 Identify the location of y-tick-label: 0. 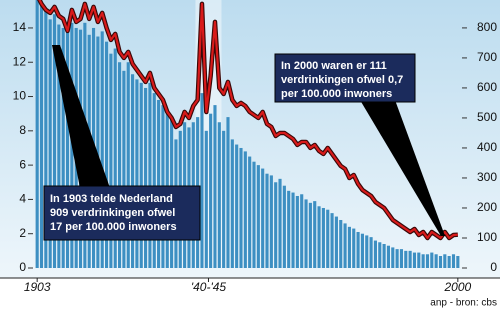
(22, 267).